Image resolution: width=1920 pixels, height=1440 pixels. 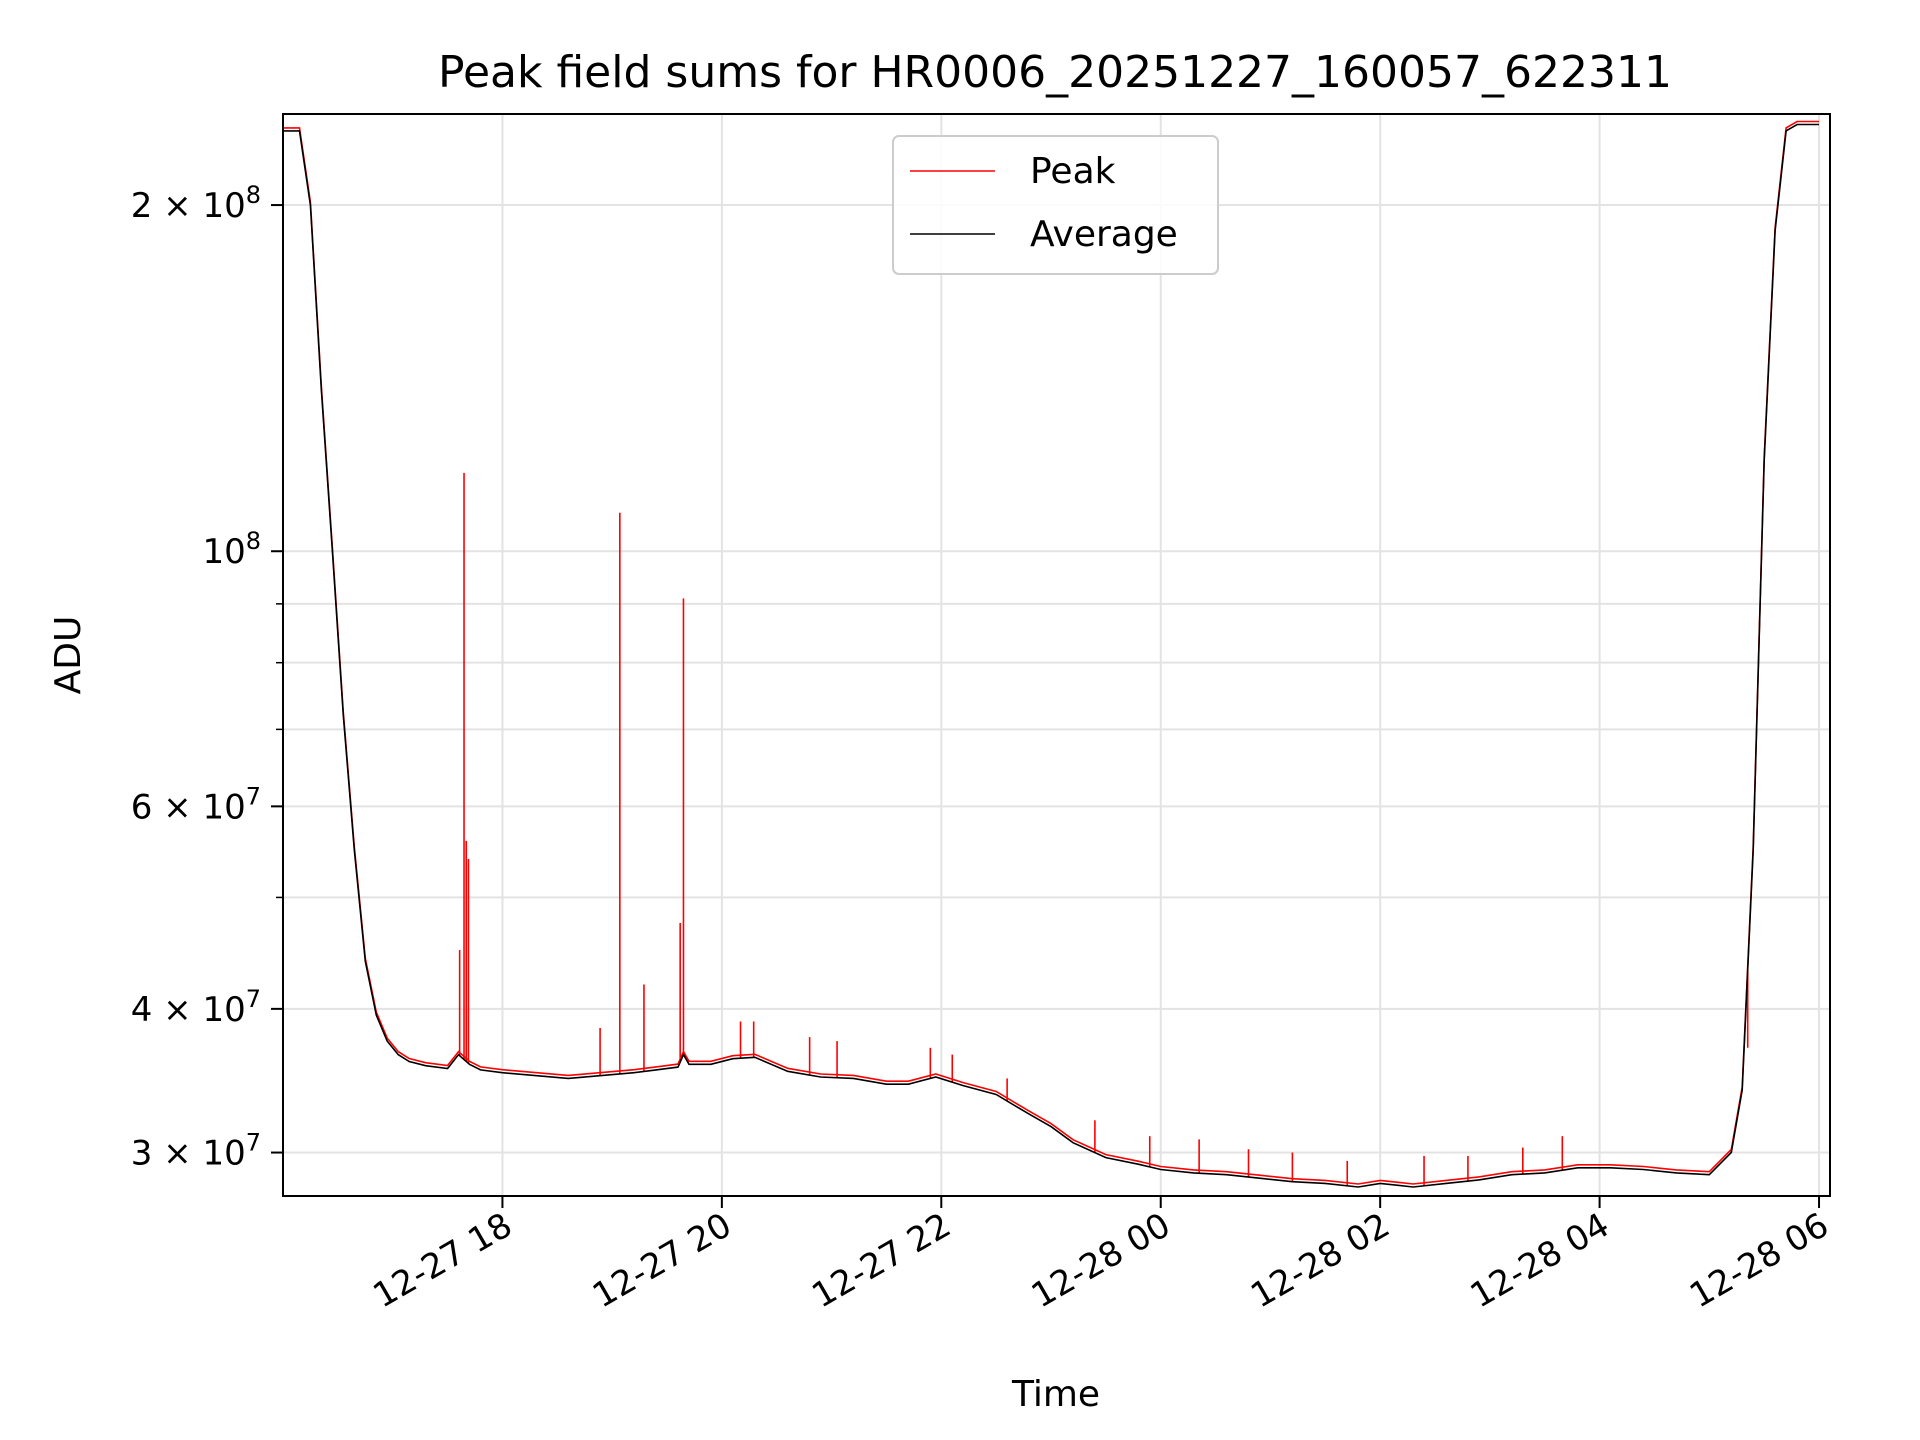 What do you see at coordinates (207, 677) in the screenshot?
I see `y-axis-ticks: 3 × 107 4 × 107 6 × 107 108 2 × 108` at bounding box center [207, 677].